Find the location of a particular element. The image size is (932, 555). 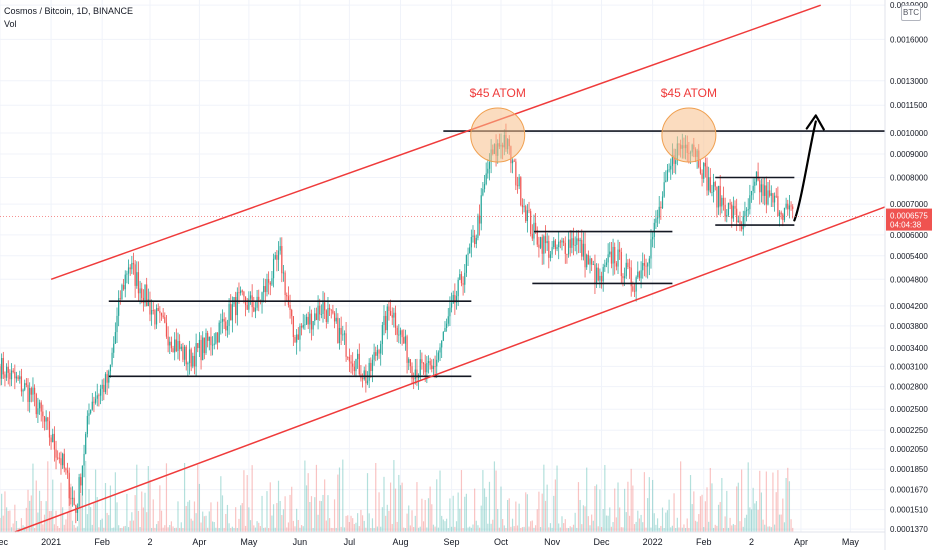

y-tick-label: 0.0004200 is located at coordinates (909, 306).